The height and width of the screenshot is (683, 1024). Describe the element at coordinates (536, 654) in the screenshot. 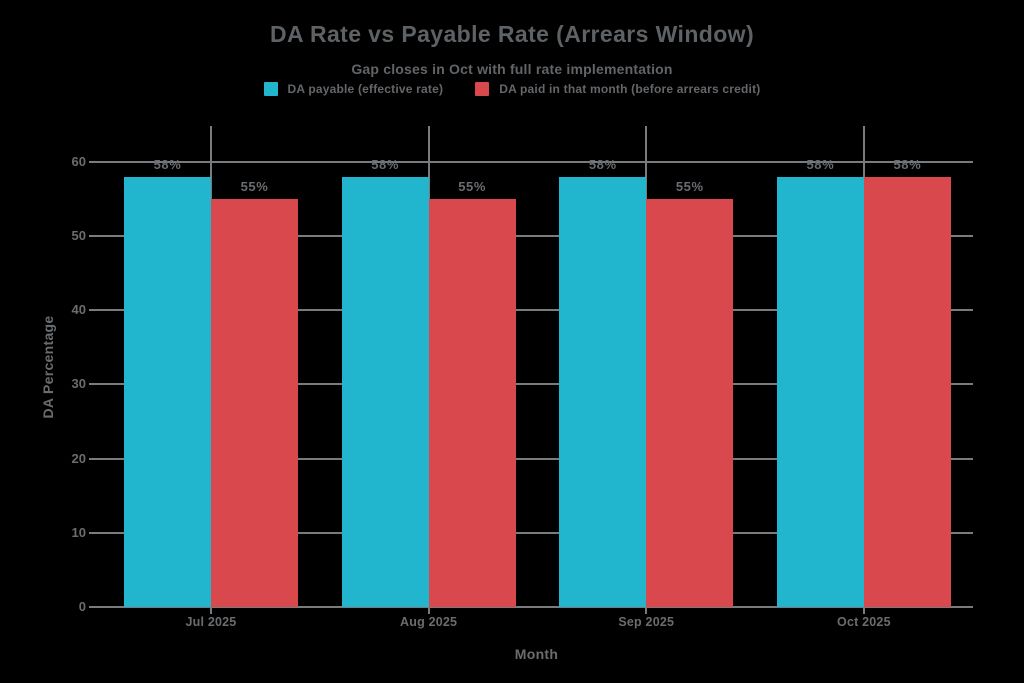

I see `x-axis-title: Month` at that location.